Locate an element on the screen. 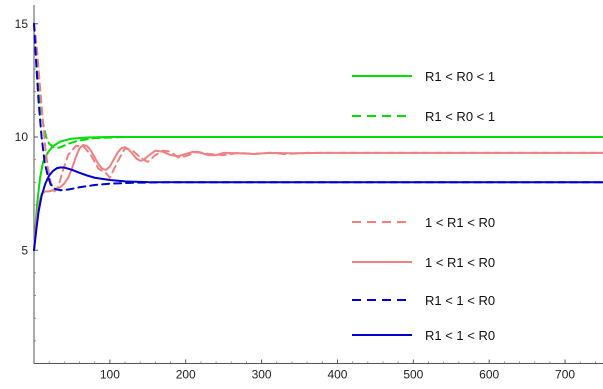 Image resolution: width=603 pixels, height=389 pixels. x-tick-label: 300 is located at coordinates (262, 375).